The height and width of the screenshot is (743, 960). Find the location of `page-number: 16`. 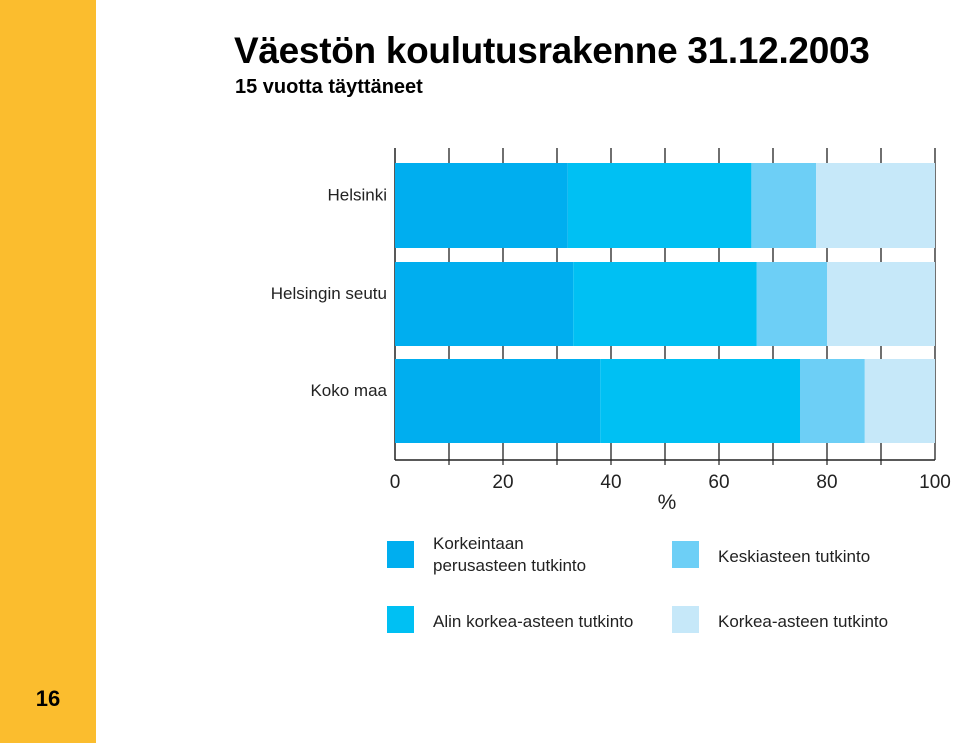

page-number: 16 is located at coordinates (48, 698).